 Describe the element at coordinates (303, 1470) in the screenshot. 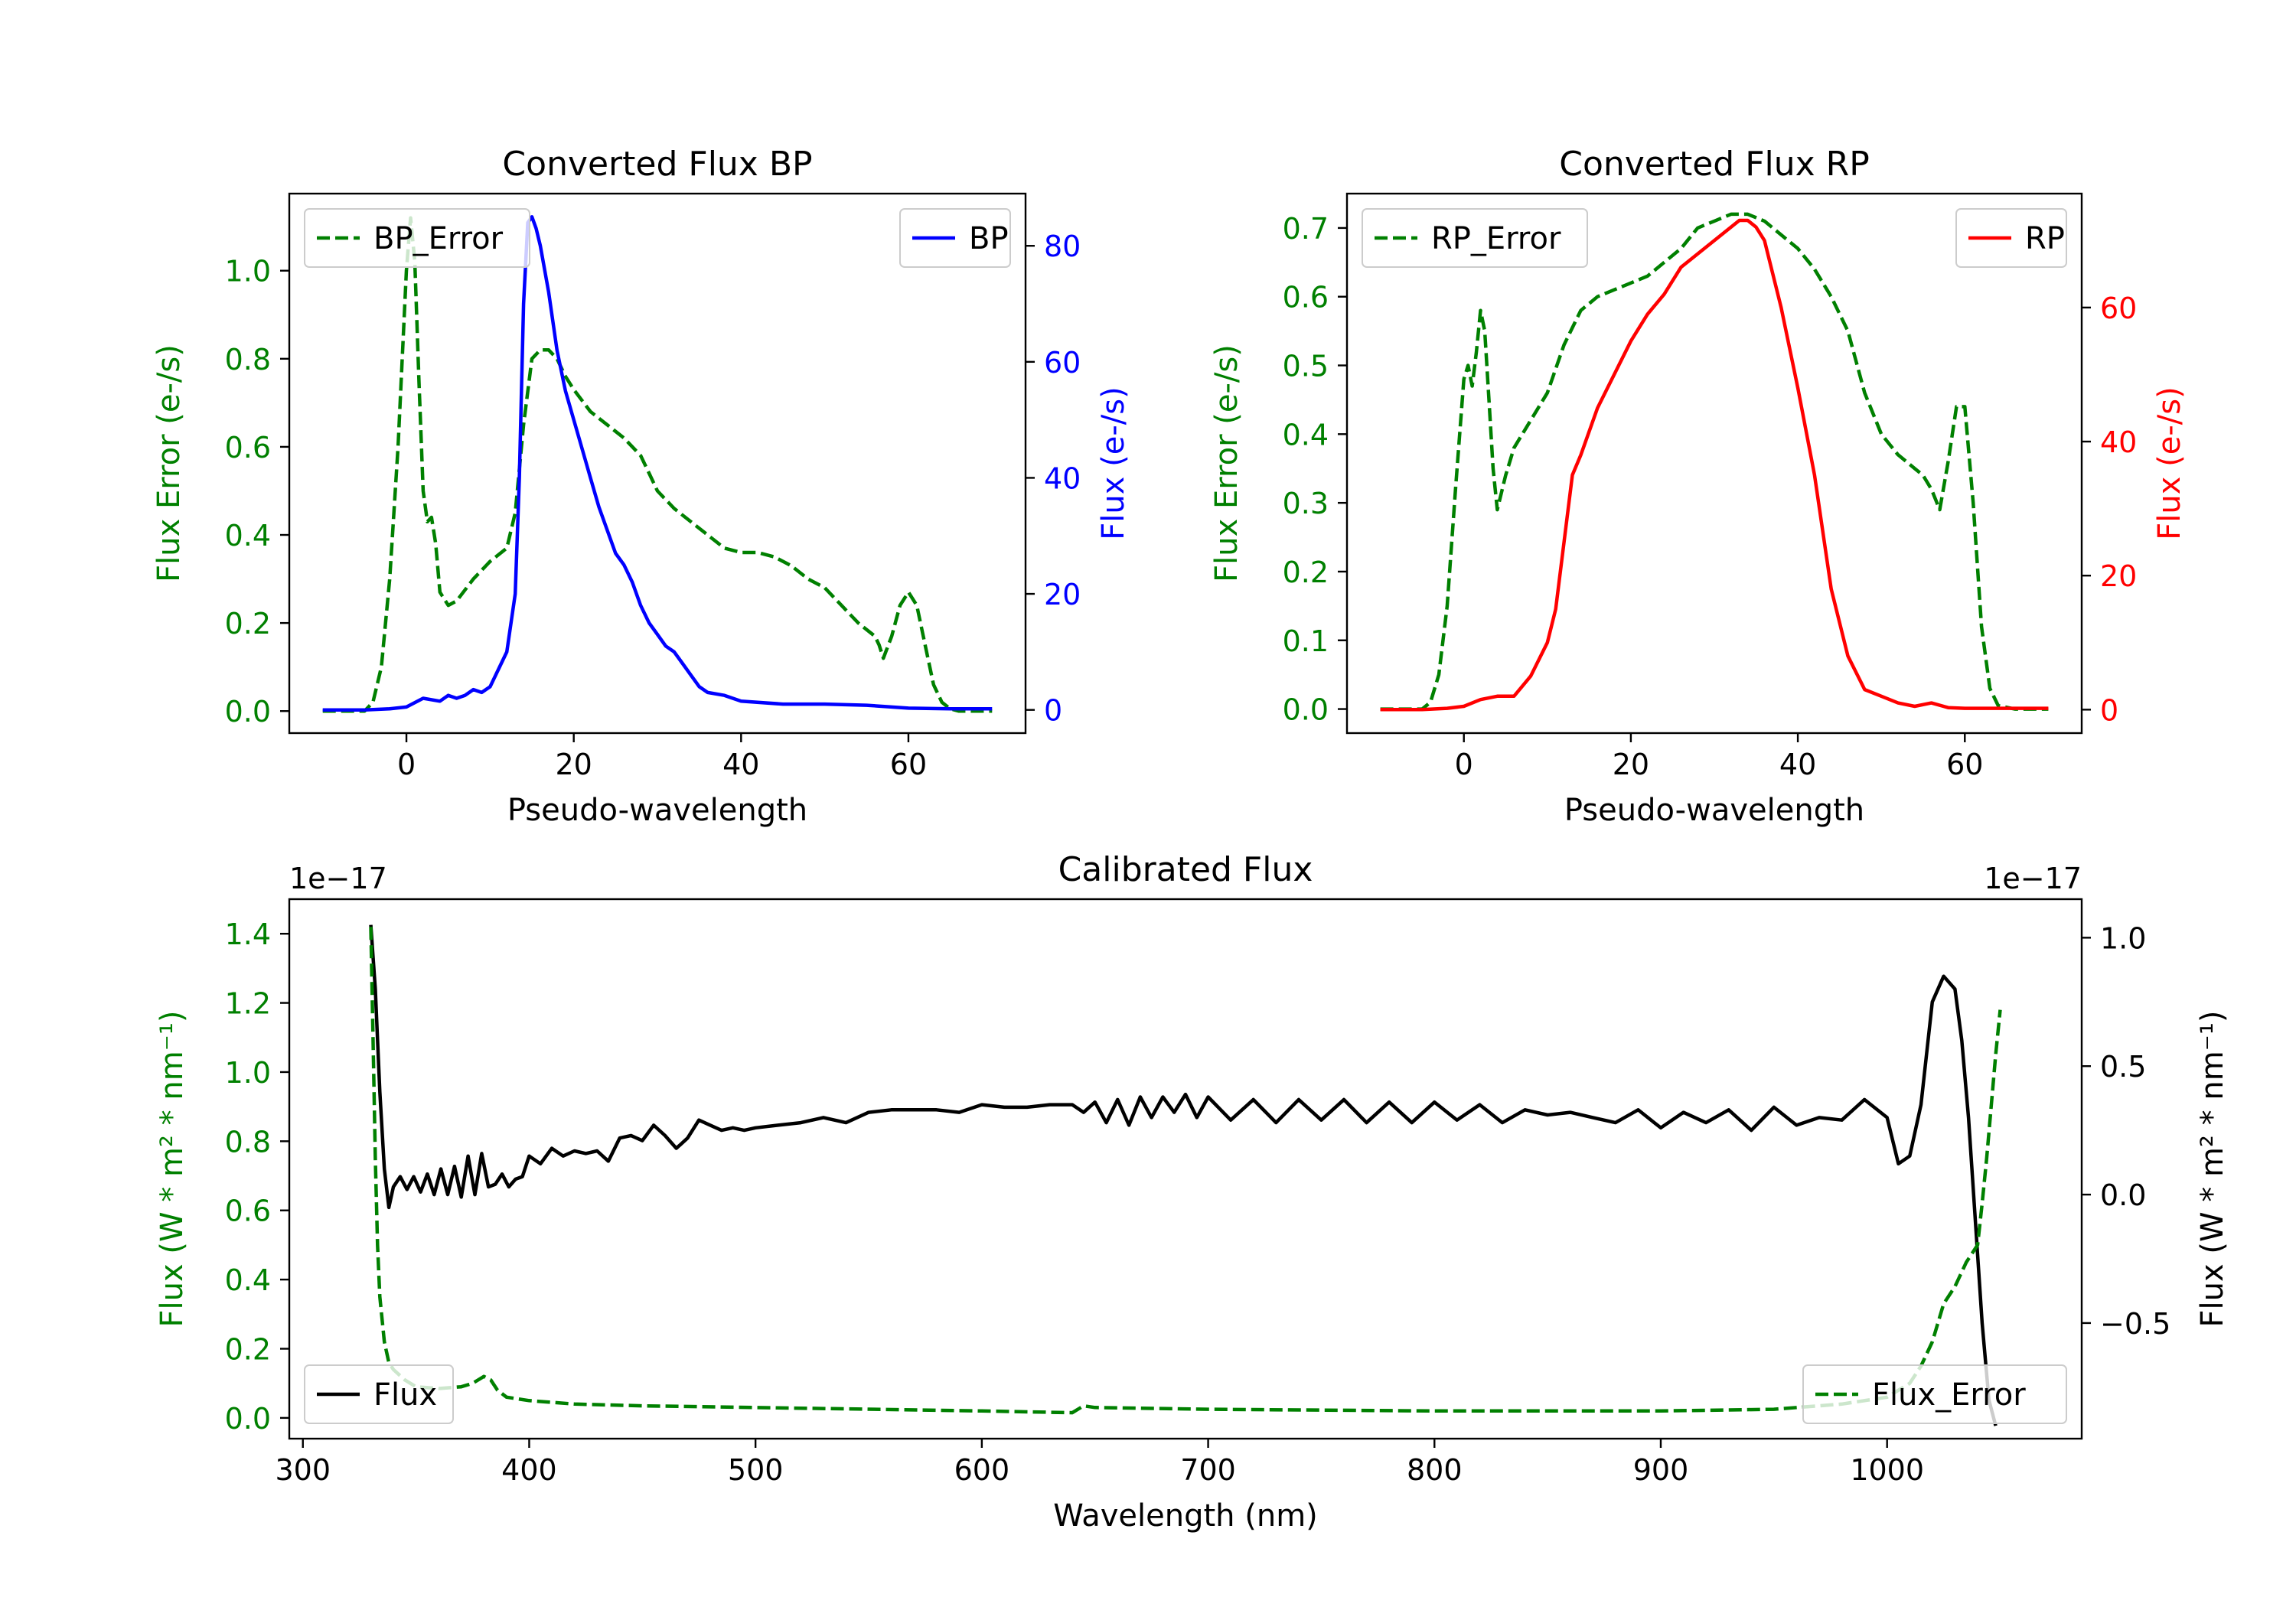

I see `x-tick-label: 300` at that location.